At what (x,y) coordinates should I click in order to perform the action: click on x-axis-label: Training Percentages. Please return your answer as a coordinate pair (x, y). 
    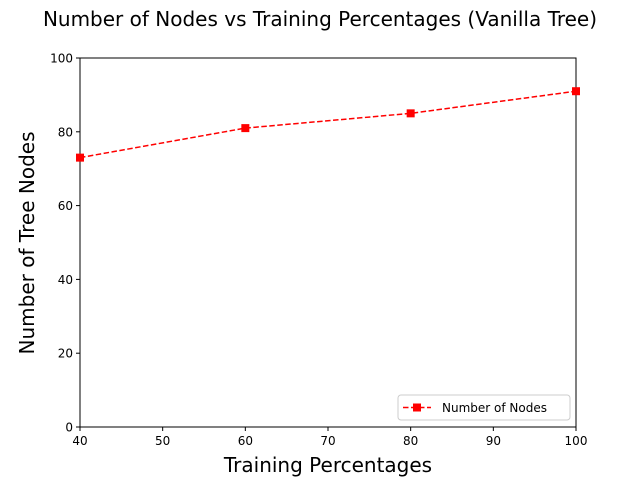
    Looking at the image, I should click on (327, 465).